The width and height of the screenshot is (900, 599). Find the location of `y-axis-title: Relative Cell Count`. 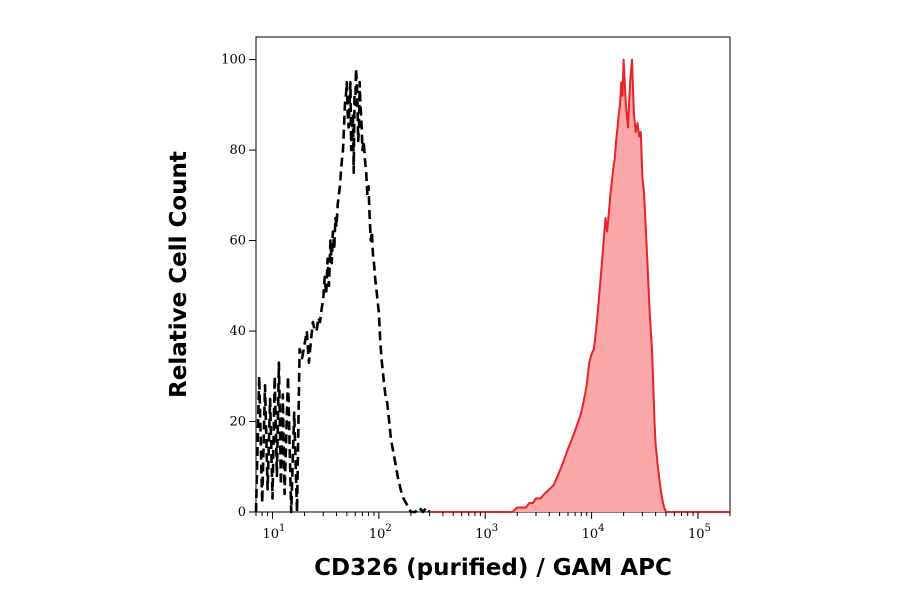

y-axis-title: Relative Cell Count is located at coordinates (179, 274).